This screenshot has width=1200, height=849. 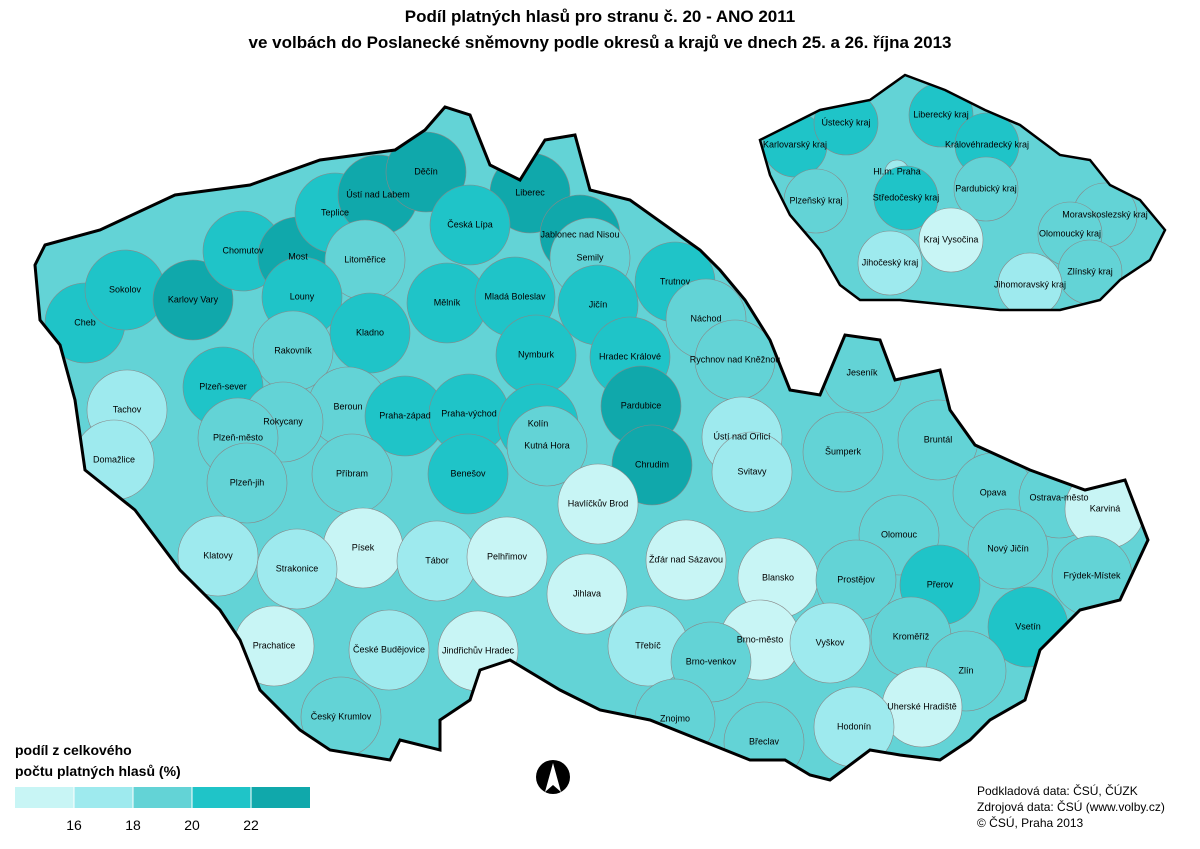 I want to click on district-label: Litoměřice, so click(x=365, y=259).